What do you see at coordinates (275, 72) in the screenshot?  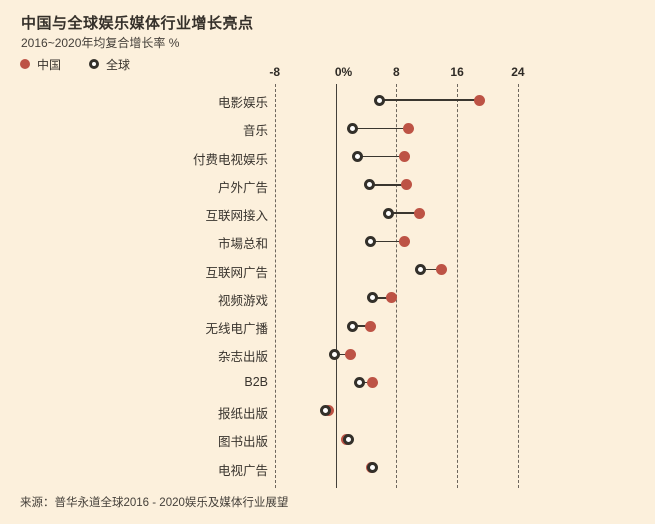 I see `axis-tick-label: -8` at bounding box center [275, 72].